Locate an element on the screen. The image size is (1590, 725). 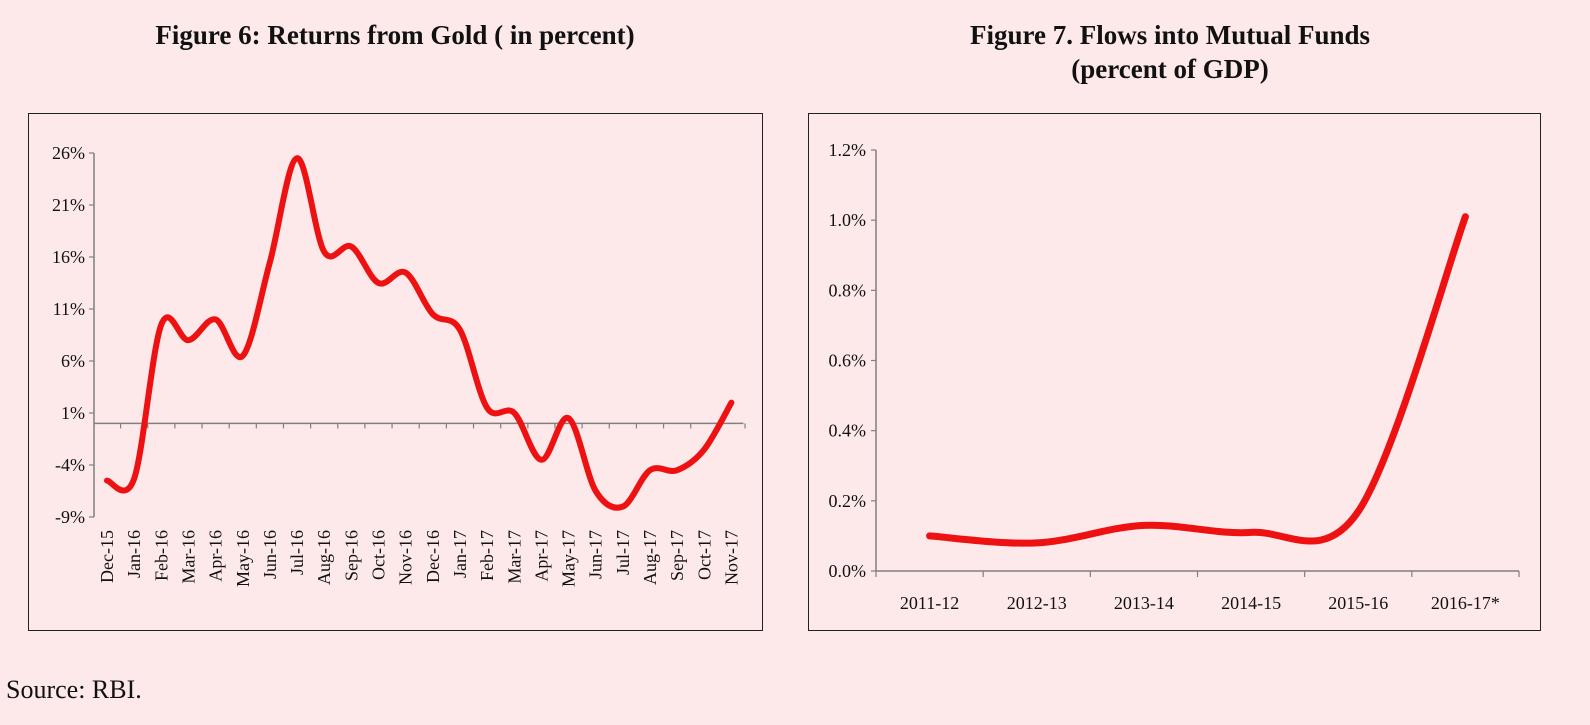
fig7-x-tick-label: 2013-14 is located at coordinates (1144, 603).